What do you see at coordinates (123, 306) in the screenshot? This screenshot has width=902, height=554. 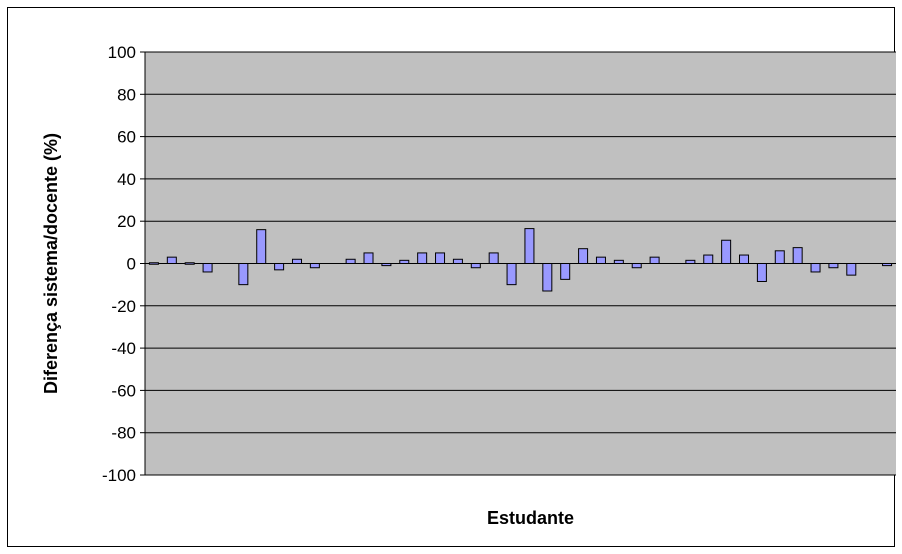 I see `y-tick-label: -20` at bounding box center [123, 306].